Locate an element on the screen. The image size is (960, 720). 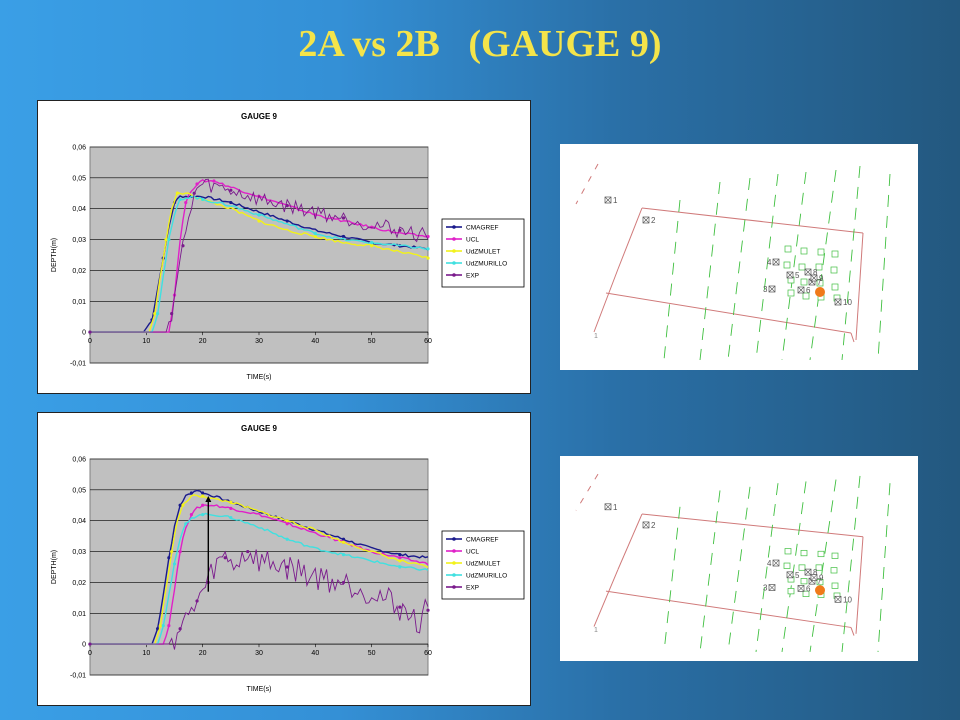
corner-label: 1 is located at coordinates (596, 336).